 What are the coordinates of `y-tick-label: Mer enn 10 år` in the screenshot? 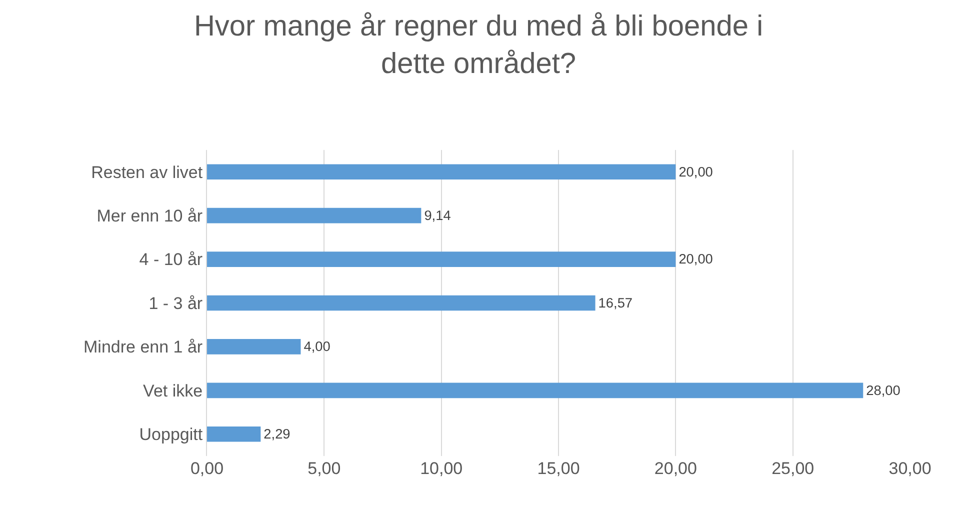 It's located at (149, 216).